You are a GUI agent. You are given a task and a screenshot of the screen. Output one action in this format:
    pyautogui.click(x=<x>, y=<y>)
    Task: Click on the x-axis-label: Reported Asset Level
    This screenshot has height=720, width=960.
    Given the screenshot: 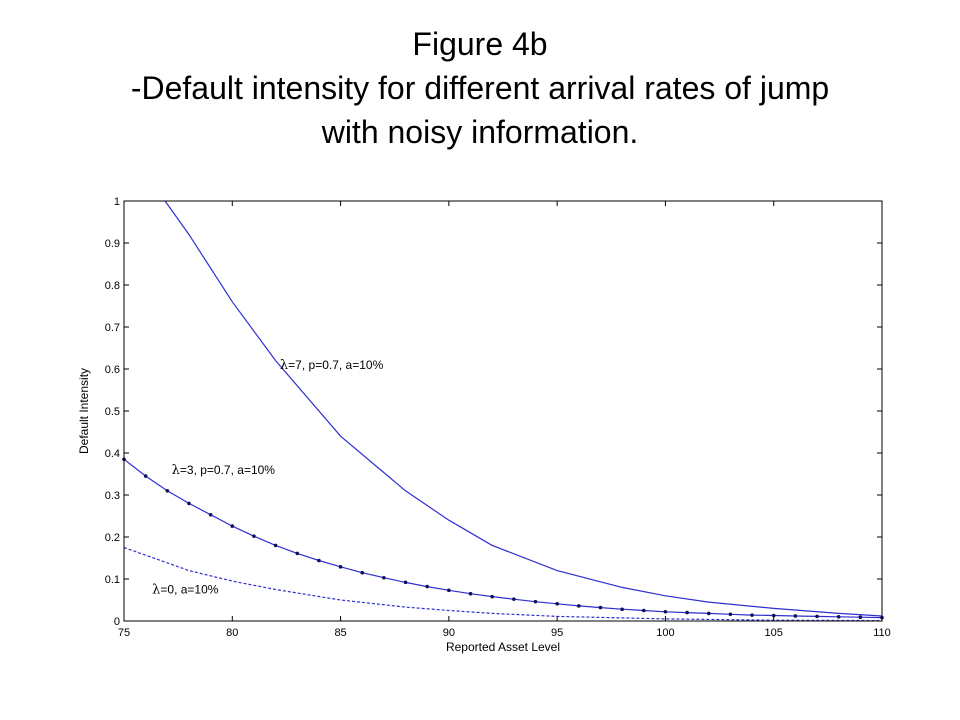 What is the action you would take?
    pyautogui.click(x=503, y=647)
    